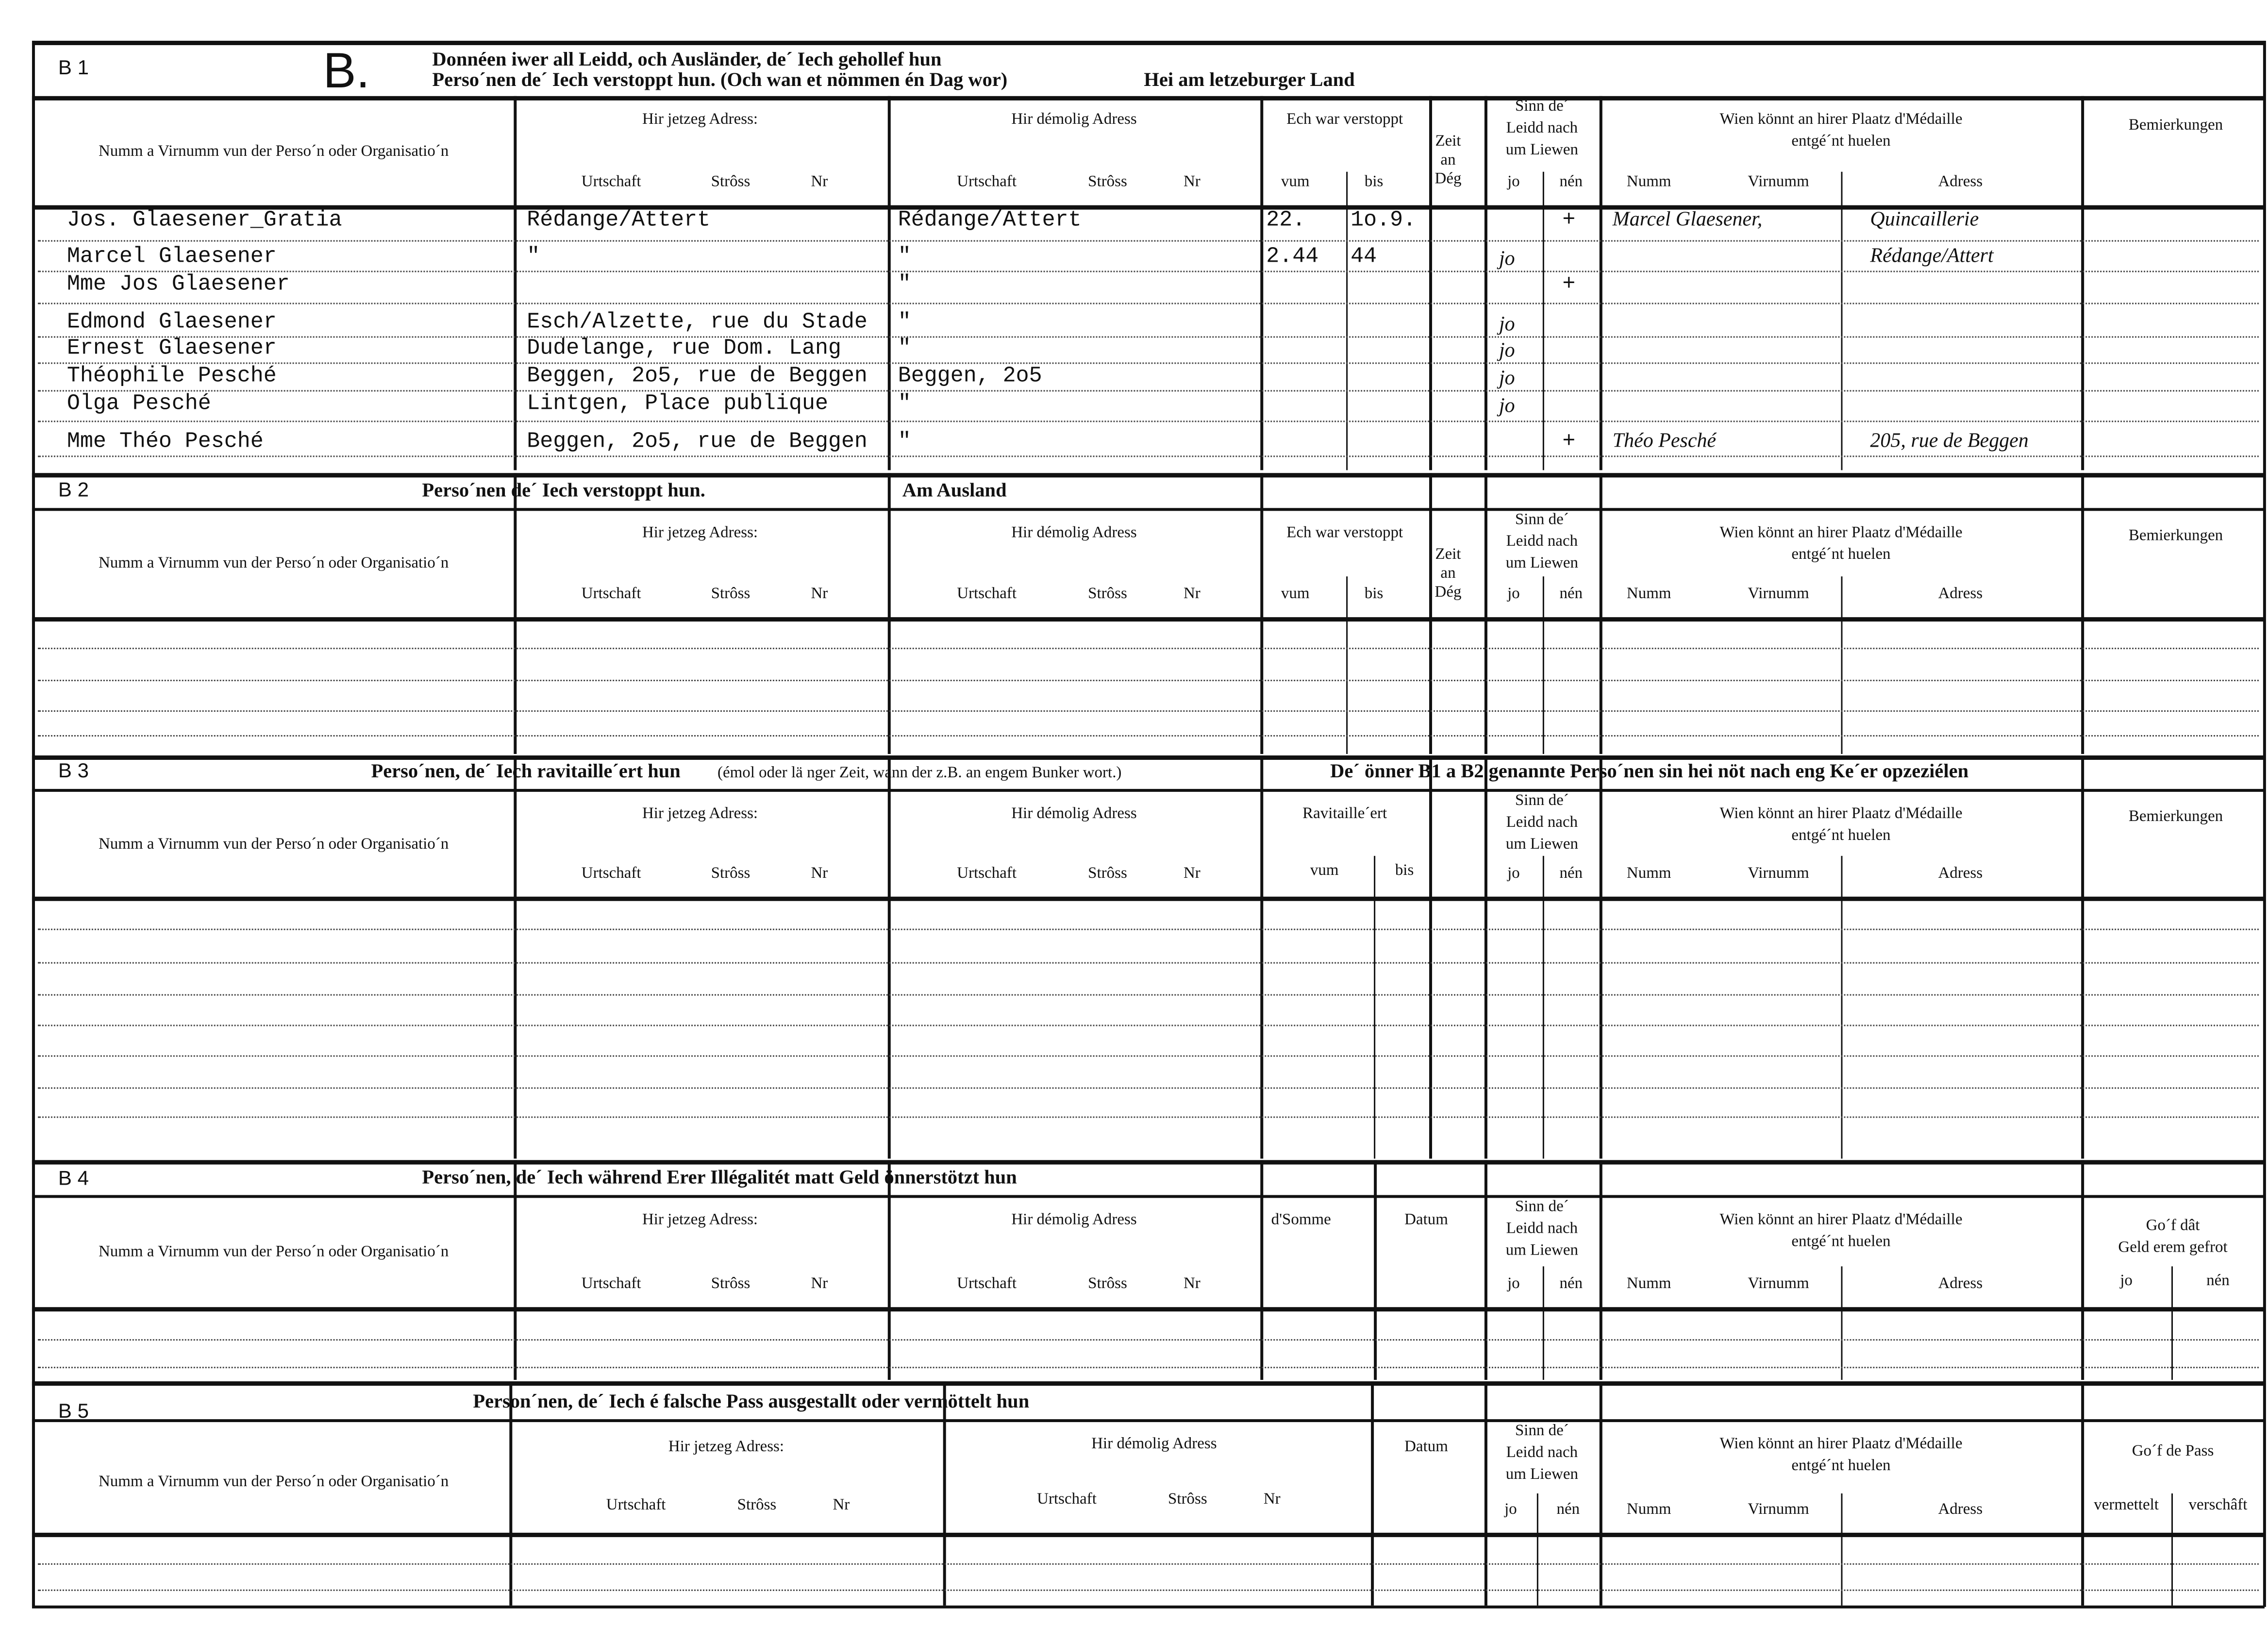 This screenshot has width=2268, height=1626. What do you see at coordinates (563, 490) in the screenshot?
I see `b2-title: Perso´nen de´ Iech verstoppt hun.` at bounding box center [563, 490].